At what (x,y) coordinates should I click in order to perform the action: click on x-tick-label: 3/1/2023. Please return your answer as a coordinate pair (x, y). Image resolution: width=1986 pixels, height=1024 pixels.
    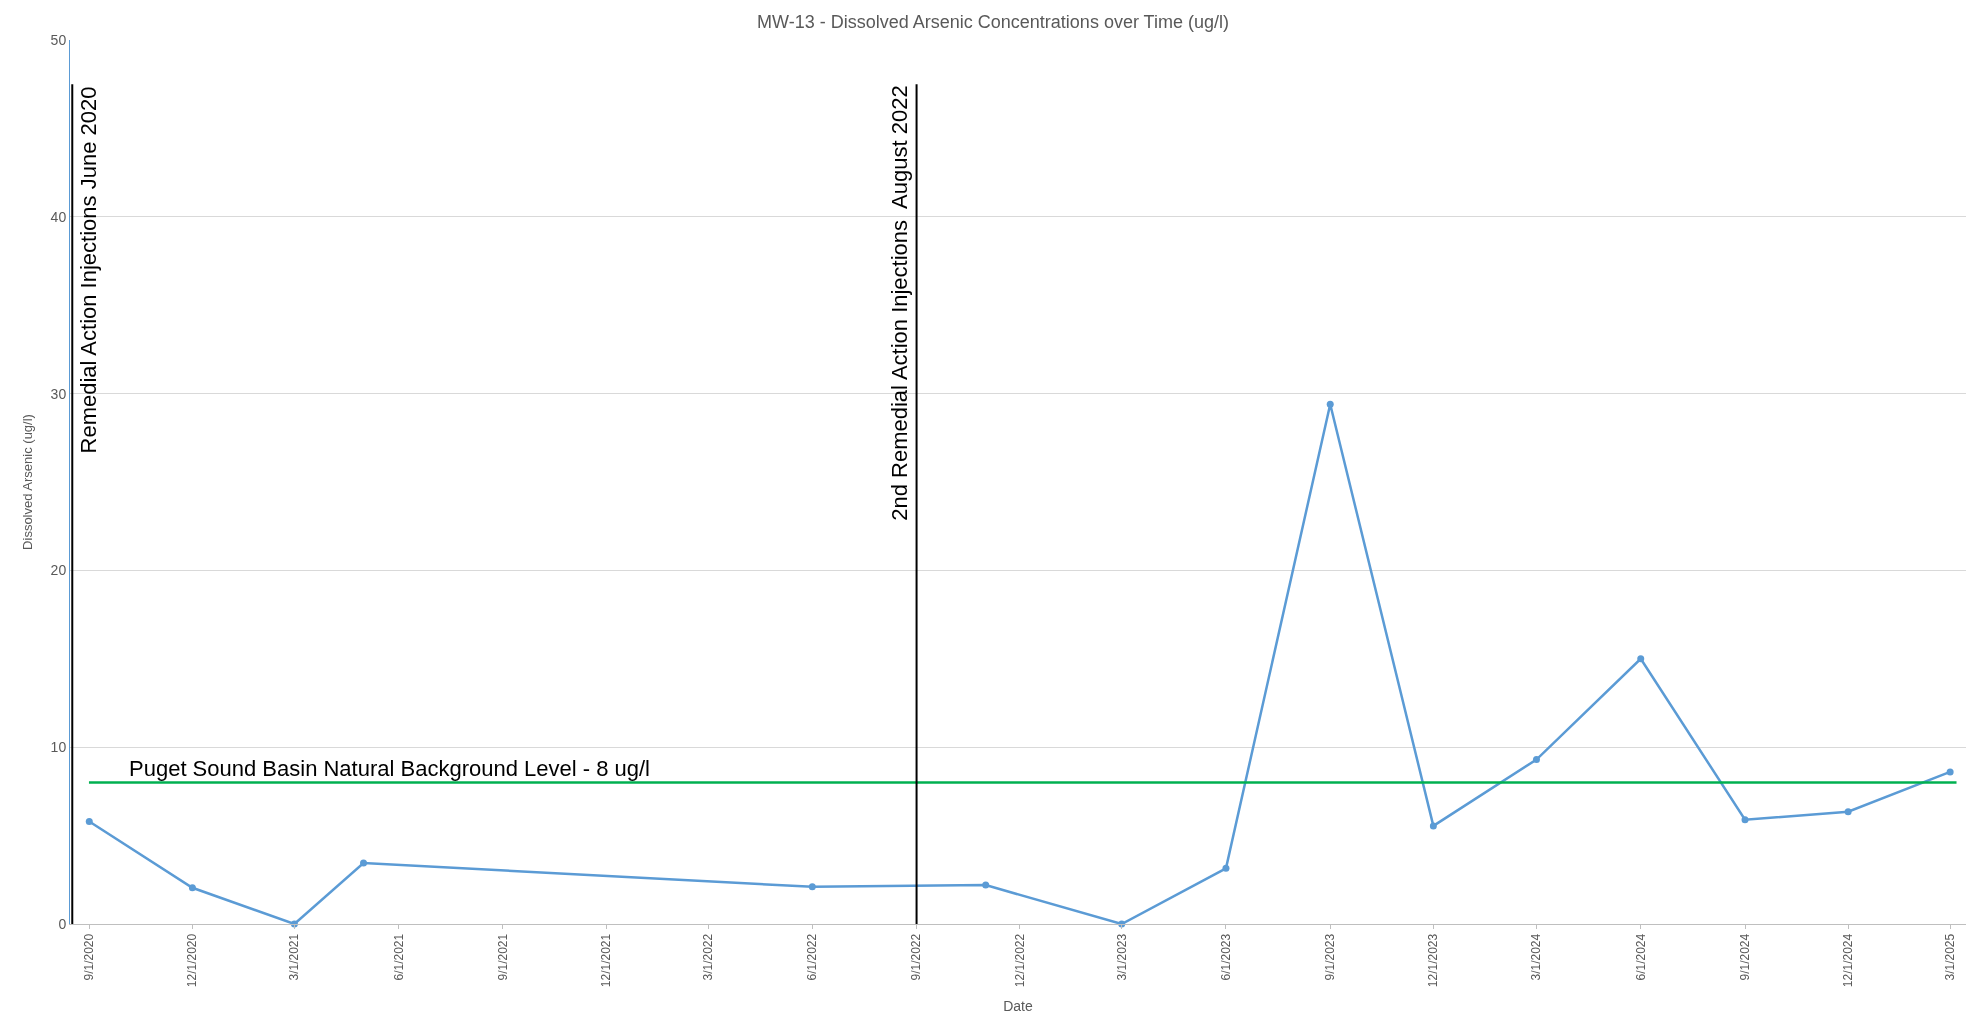
    Looking at the image, I should click on (1121, 957).